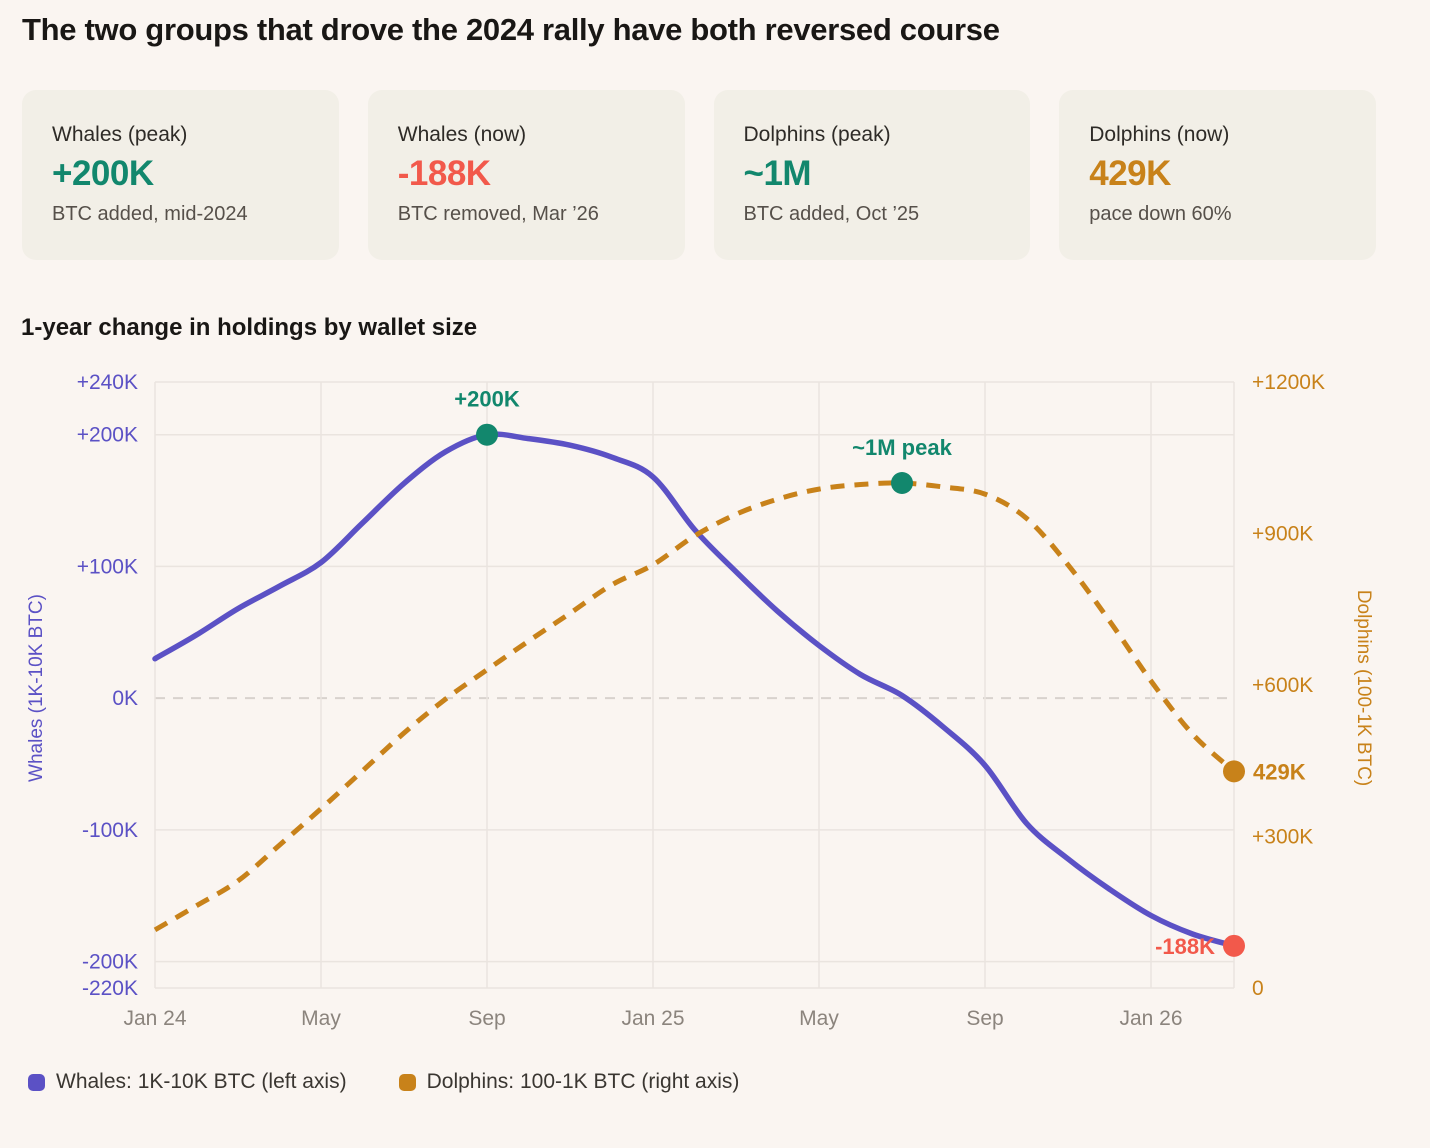 Image resolution: width=1430 pixels, height=1148 pixels. What do you see at coordinates (120, 134) in the screenshot?
I see `card-label: Whales (peak)` at bounding box center [120, 134].